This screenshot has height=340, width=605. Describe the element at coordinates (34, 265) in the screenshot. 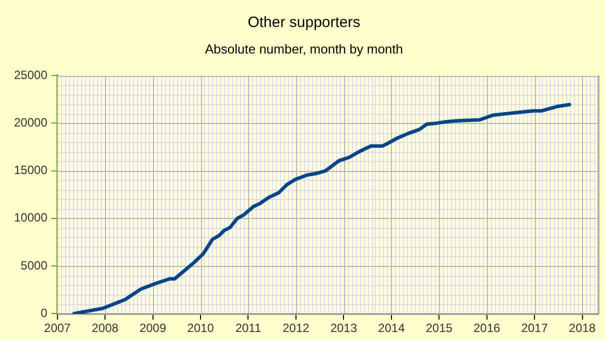

I see `y-tick-label: 5000` at that location.